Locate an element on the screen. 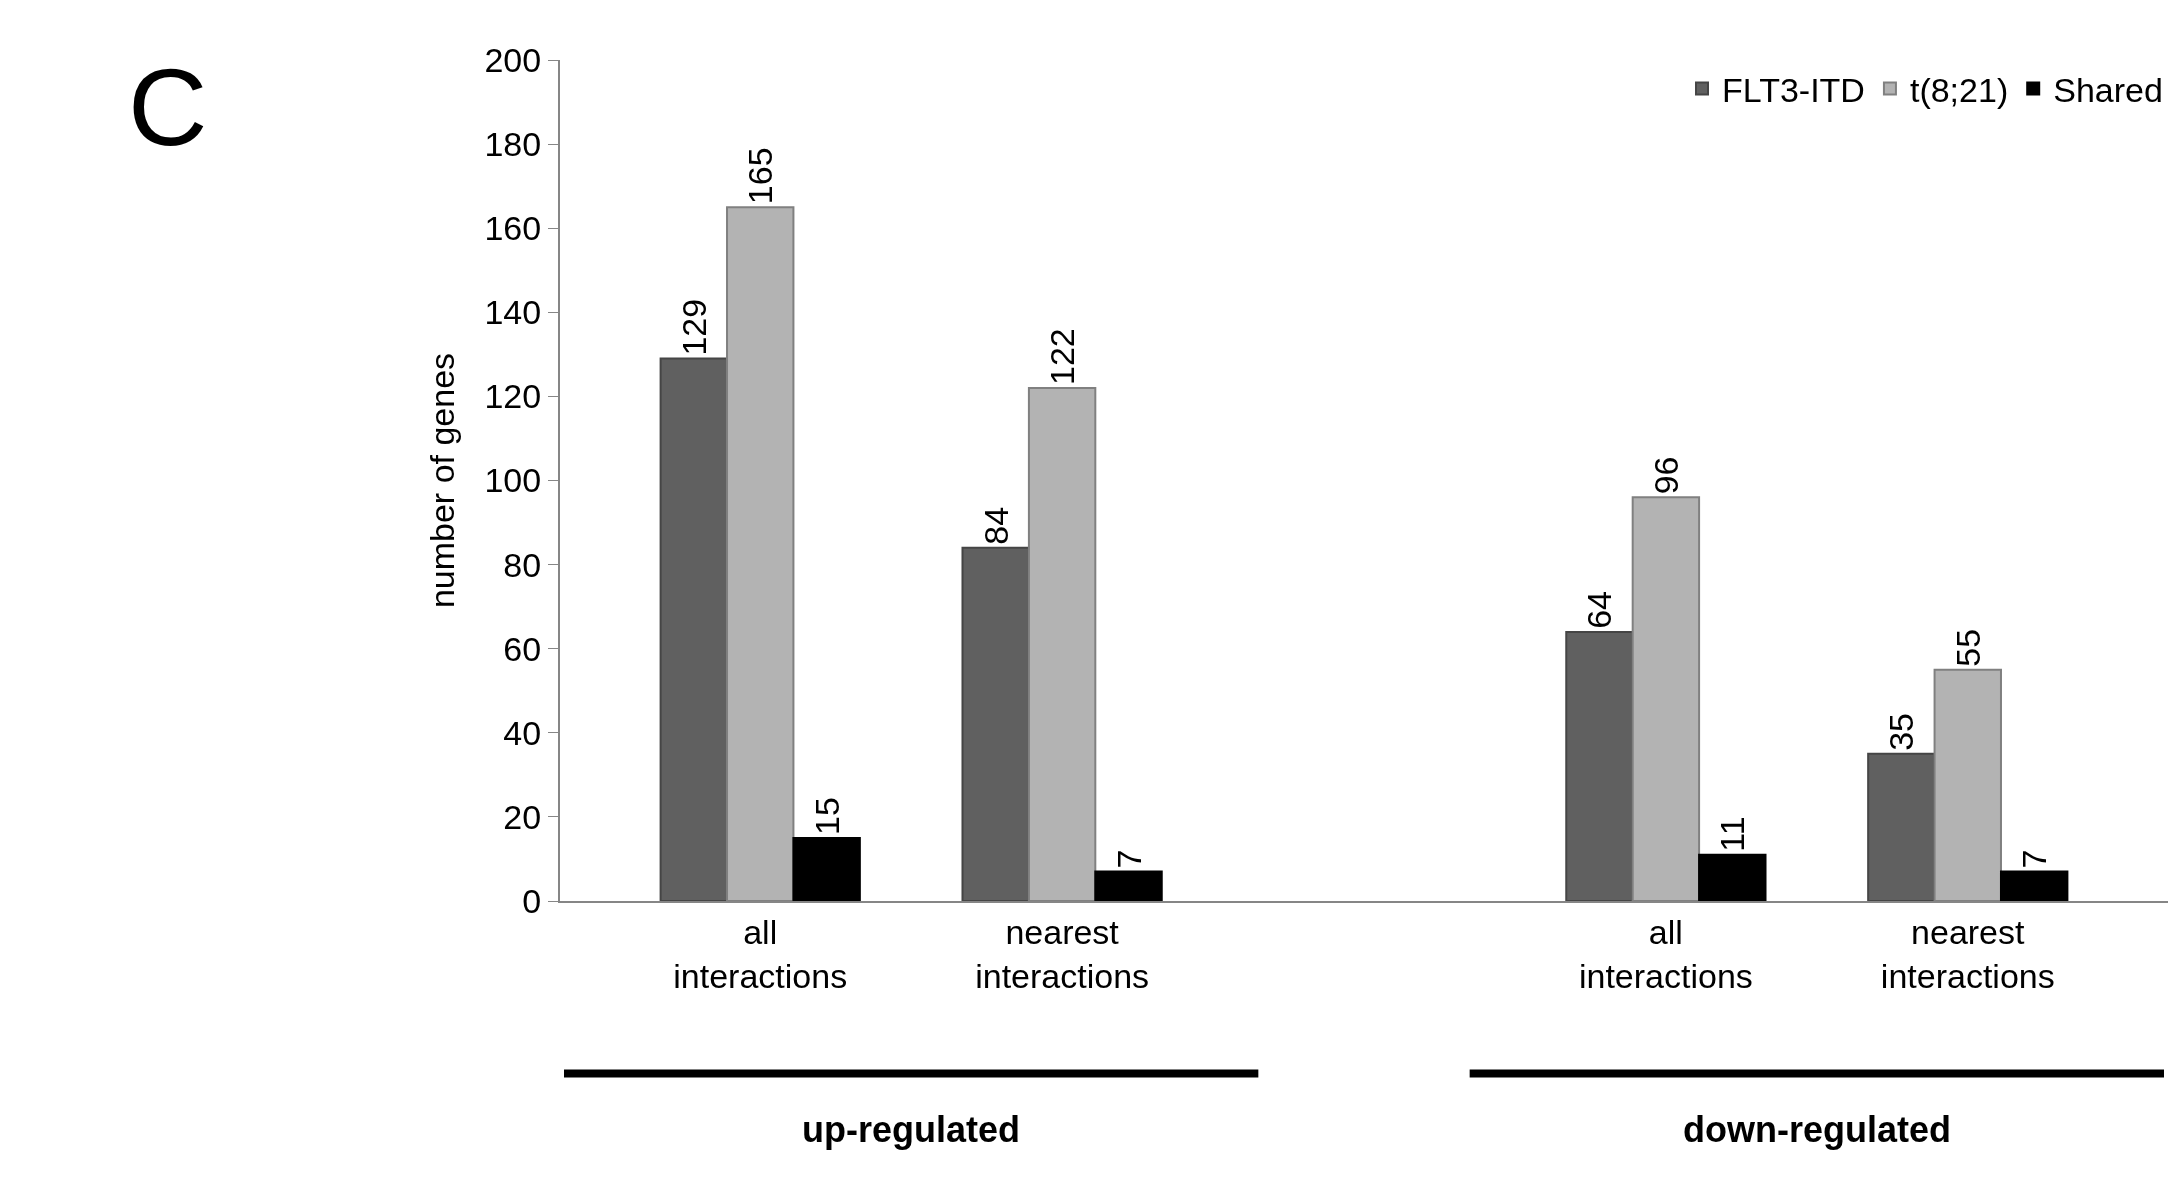  text: down-regulated is located at coordinates (1817, 1129).